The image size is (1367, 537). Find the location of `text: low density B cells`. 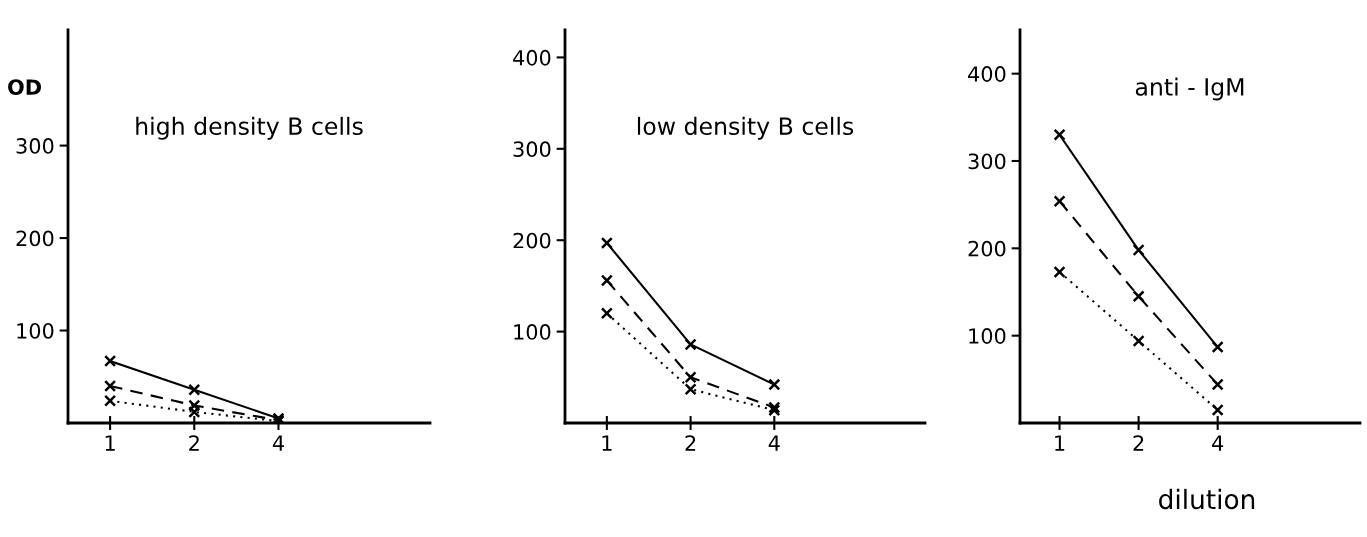

text: low density B cells is located at coordinates (745, 128).